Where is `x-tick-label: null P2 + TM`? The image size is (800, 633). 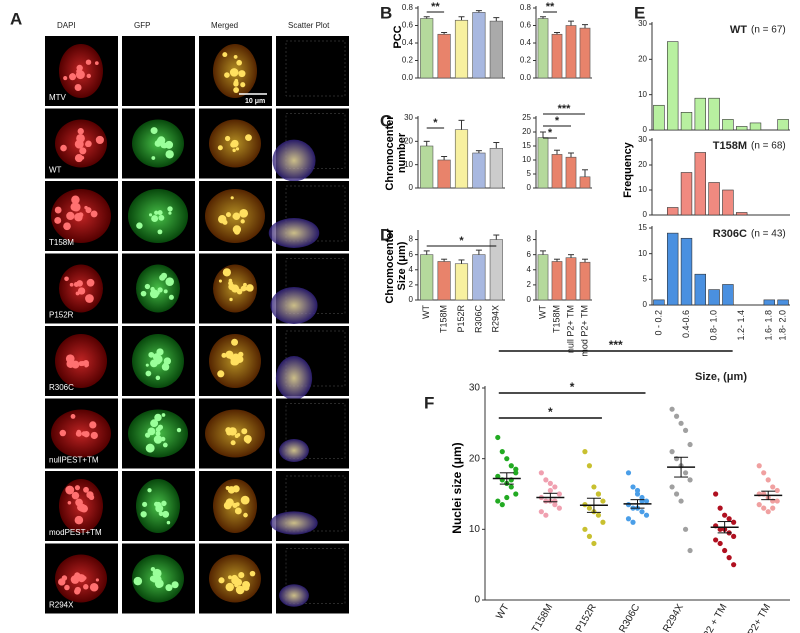 x-tick-label: null P2 + TM is located at coordinates (711, 617).